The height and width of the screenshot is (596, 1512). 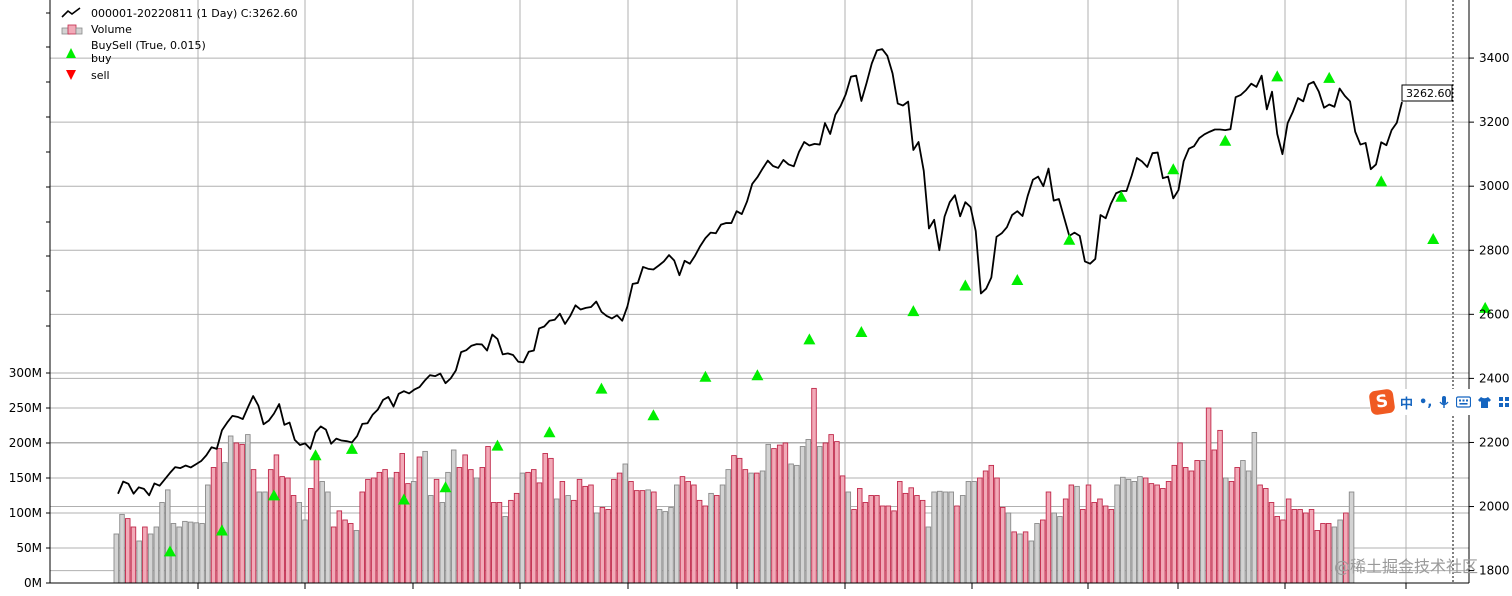 I want to click on ime-toolbar: S 中 •,, so click(x=1440, y=402).